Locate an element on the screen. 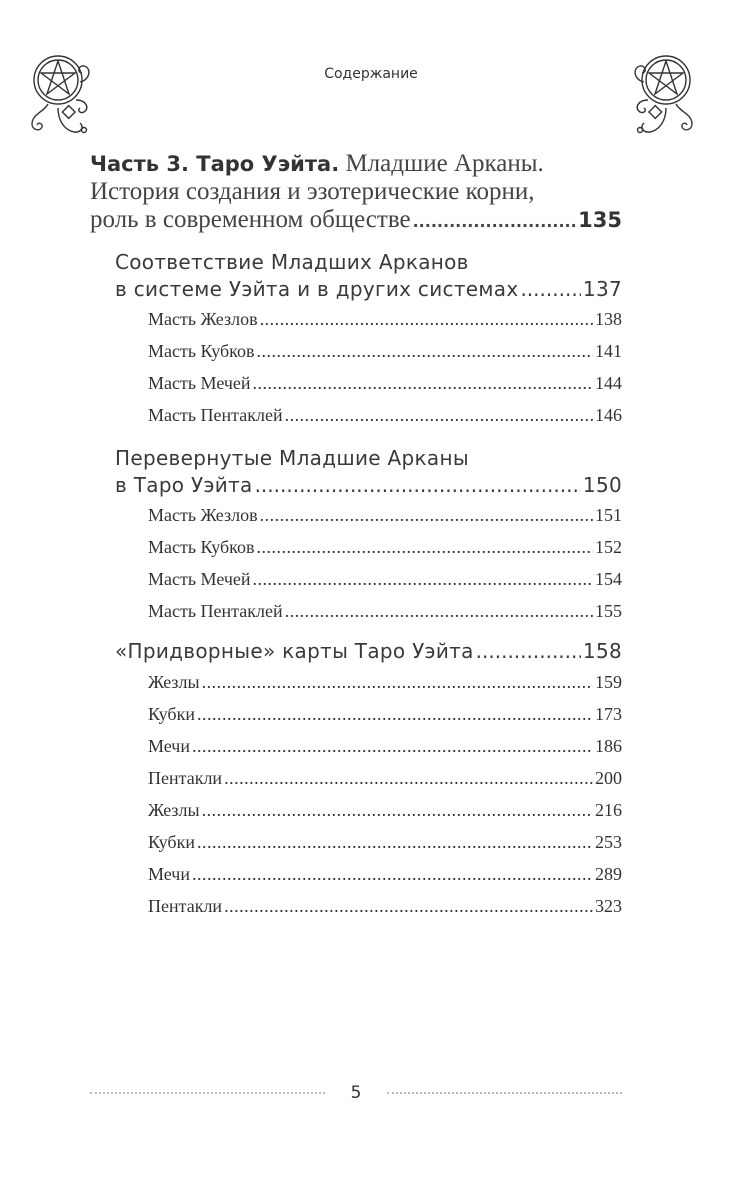  page-number: 5 is located at coordinates (356, 1093).